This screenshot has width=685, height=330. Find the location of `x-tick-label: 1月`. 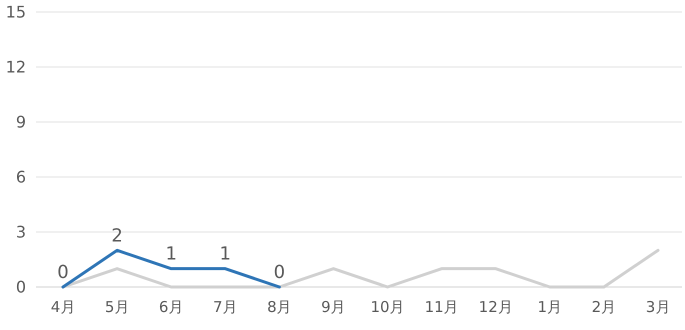

x-tick-label: 1月 is located at coordinates (550, 307).